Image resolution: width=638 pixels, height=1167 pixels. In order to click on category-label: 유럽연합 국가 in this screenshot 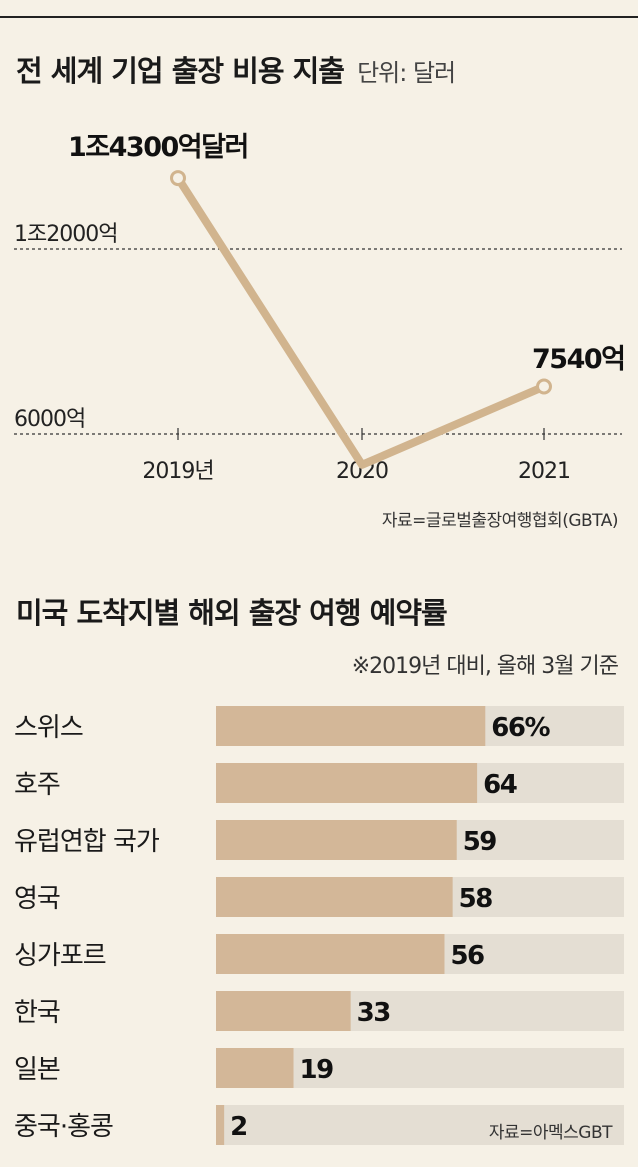, I will do `click(87, 842)`.